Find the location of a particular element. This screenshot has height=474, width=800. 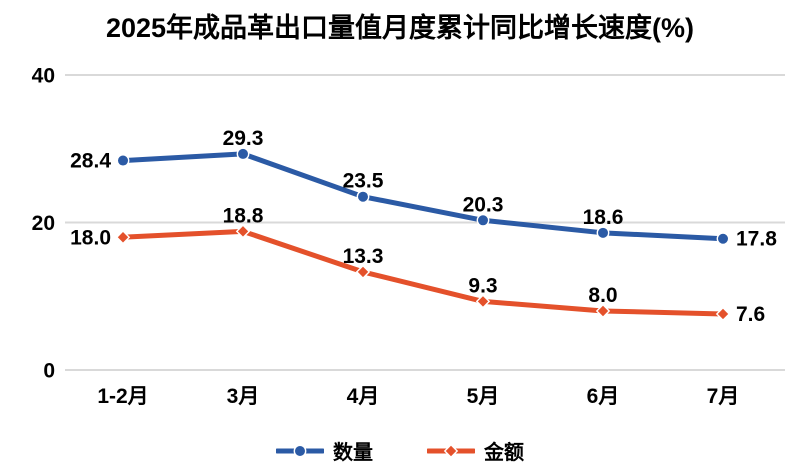

data-label-1-0: 18.0 is located at coordinates (90, 237).